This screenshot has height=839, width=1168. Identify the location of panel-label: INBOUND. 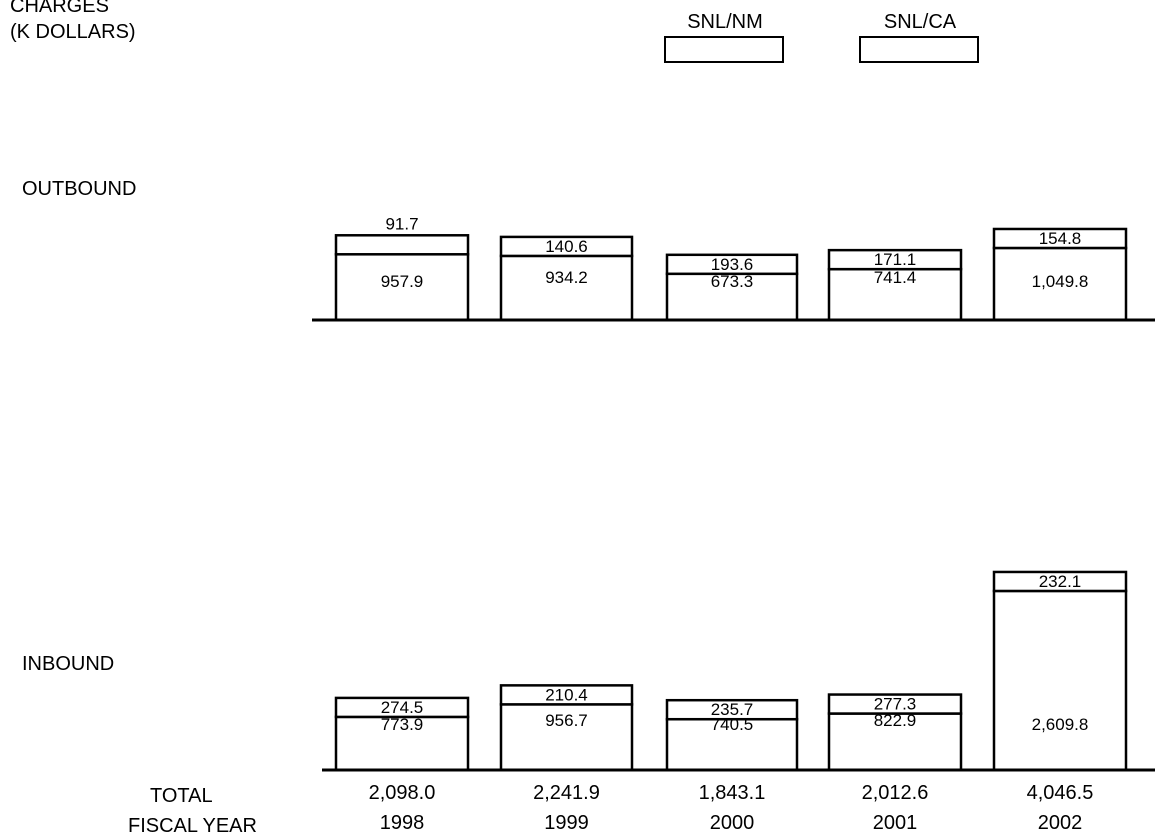
(68, 664).